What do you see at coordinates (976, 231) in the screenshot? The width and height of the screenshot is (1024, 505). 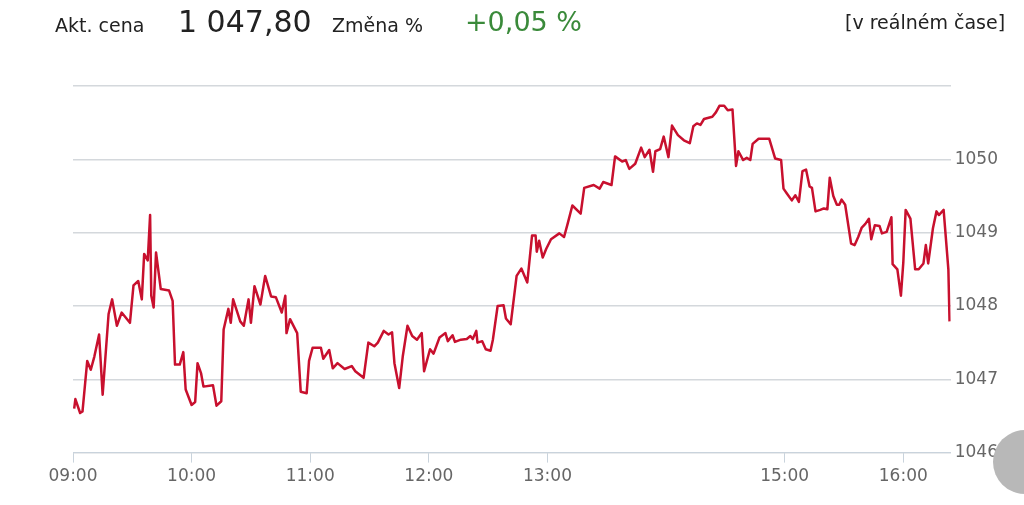 I see `y-tick-label: 1049` at bounding box center [976, 231].